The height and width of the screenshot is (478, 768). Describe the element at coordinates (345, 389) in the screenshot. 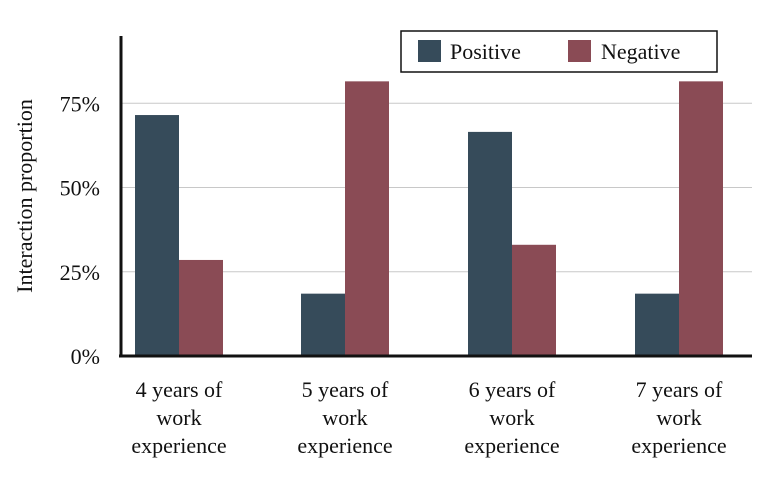

I see `x-tick-label-line: 5 years of` at that location.